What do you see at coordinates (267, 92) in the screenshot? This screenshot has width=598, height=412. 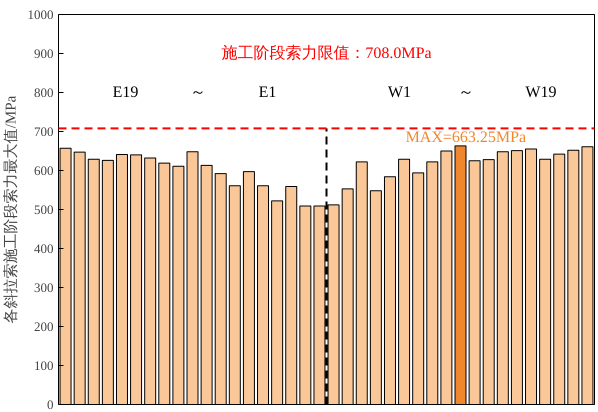 I see `annotation: E1` at bounding box center [267, 92].